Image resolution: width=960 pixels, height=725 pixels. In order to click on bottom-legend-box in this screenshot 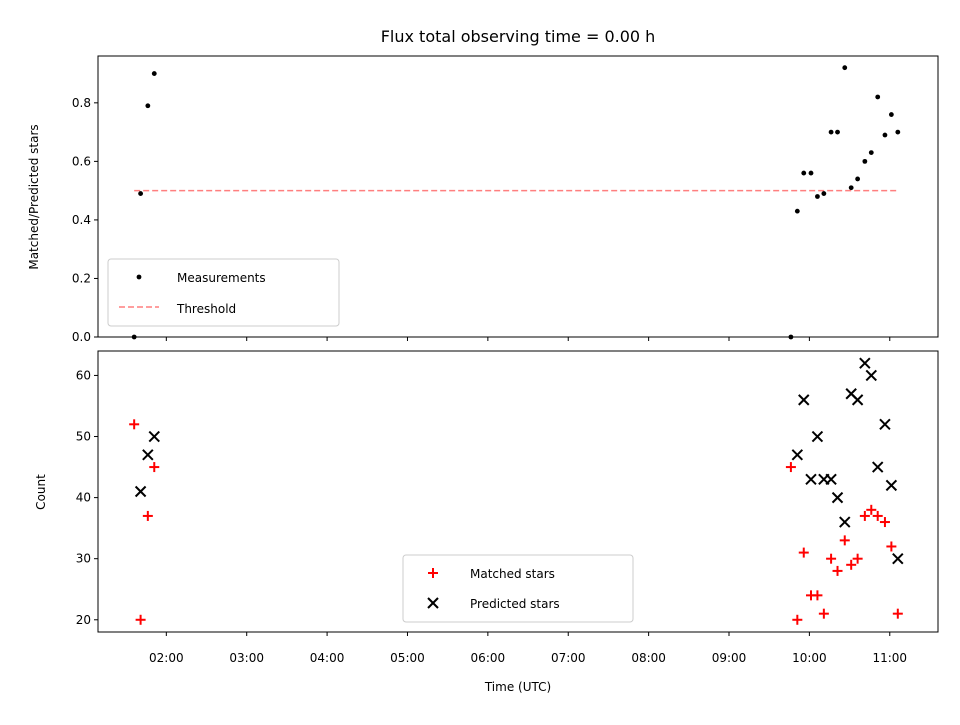, I will do `click(518, 588)`.